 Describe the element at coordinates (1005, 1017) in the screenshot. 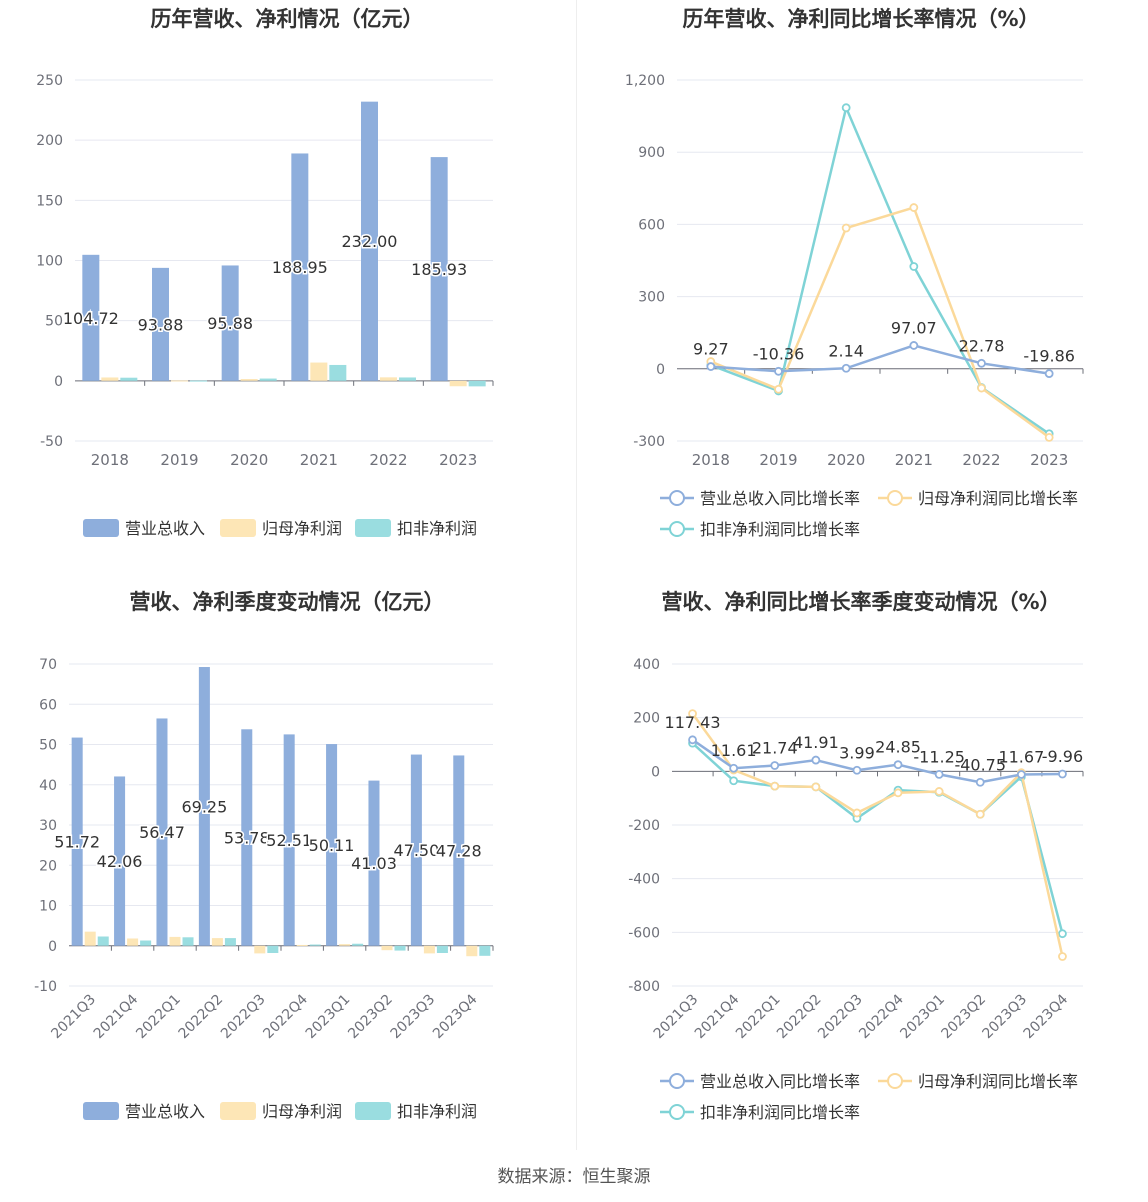

I see `x-tick-label: 2023Q3` at that location.